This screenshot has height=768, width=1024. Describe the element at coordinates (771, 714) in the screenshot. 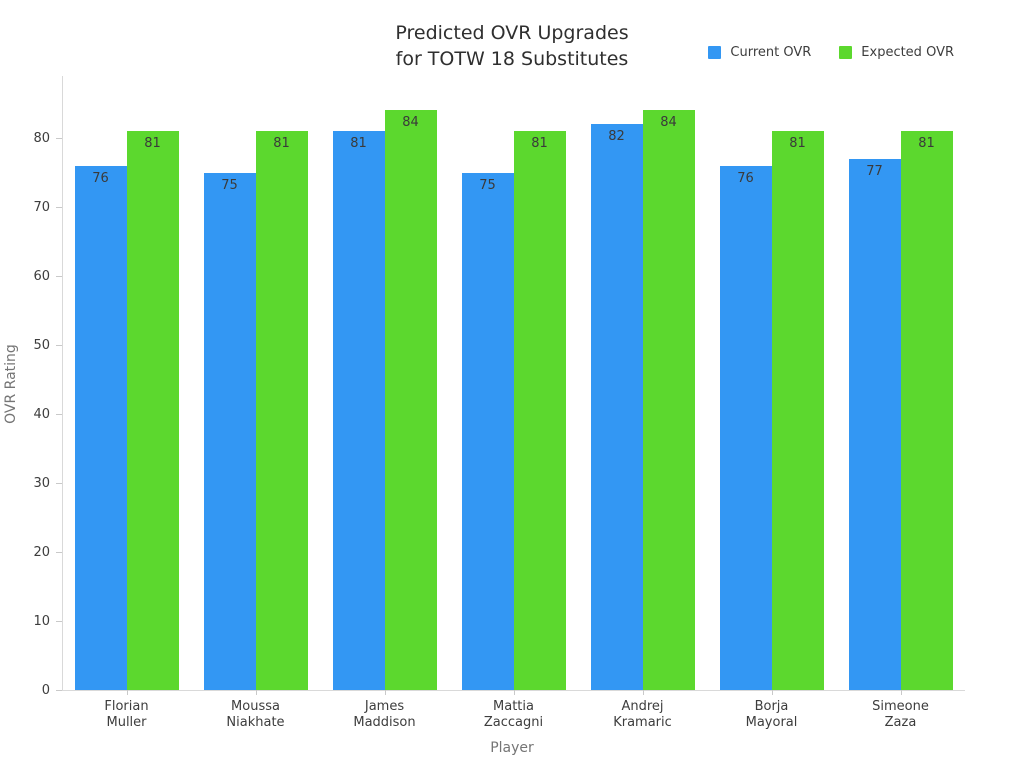

I see `x-tick-label: Borja Mayoral` at that location.